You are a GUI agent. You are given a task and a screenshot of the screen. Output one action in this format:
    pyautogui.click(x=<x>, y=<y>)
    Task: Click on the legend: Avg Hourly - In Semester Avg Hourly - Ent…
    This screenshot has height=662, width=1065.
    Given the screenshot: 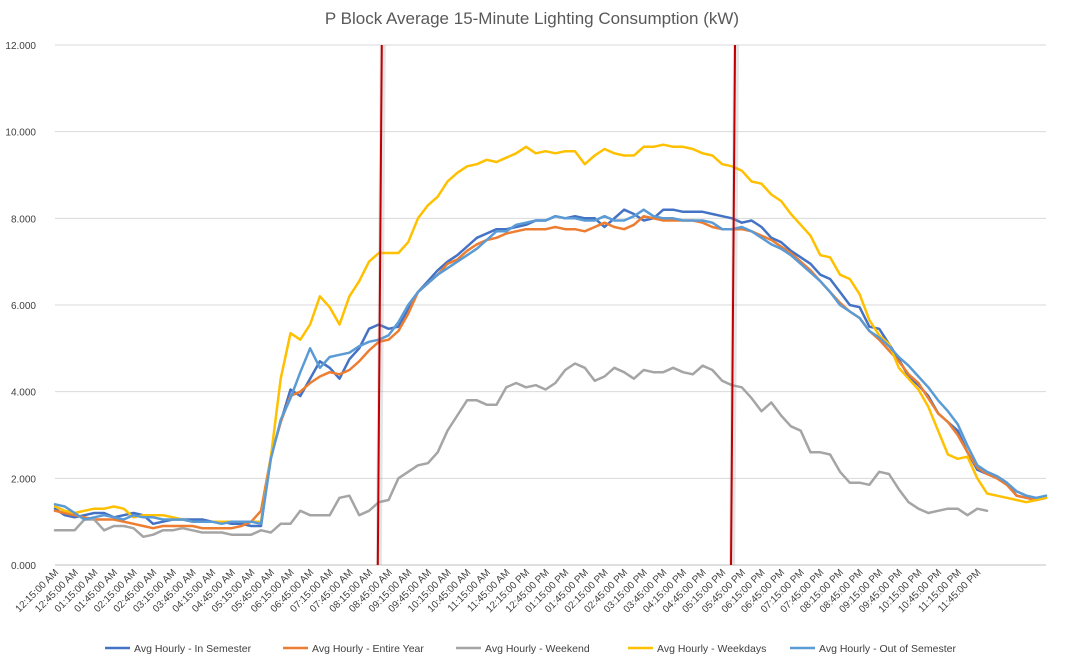 What is the action you would take?
    pyautogui.click(x=530, y=649)
    